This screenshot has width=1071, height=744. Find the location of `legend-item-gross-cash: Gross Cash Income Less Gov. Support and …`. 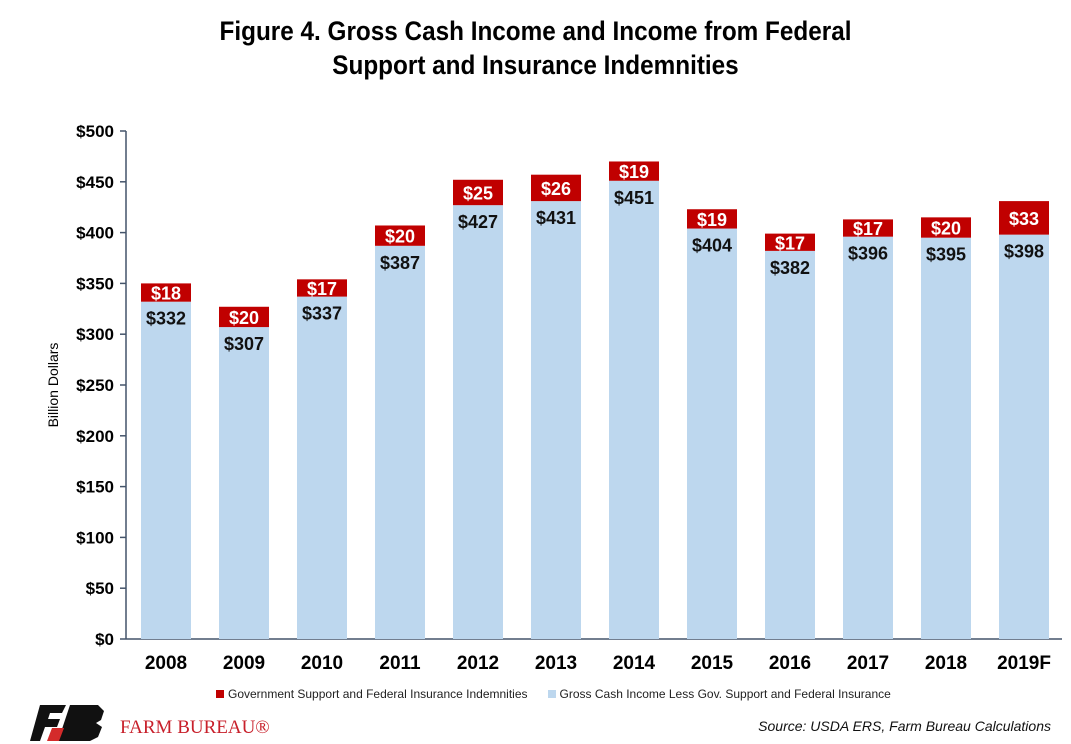

legend-item-gross-cash: Gross Cash Income Less Gov. Support and … is located at coordinates (719, 694).